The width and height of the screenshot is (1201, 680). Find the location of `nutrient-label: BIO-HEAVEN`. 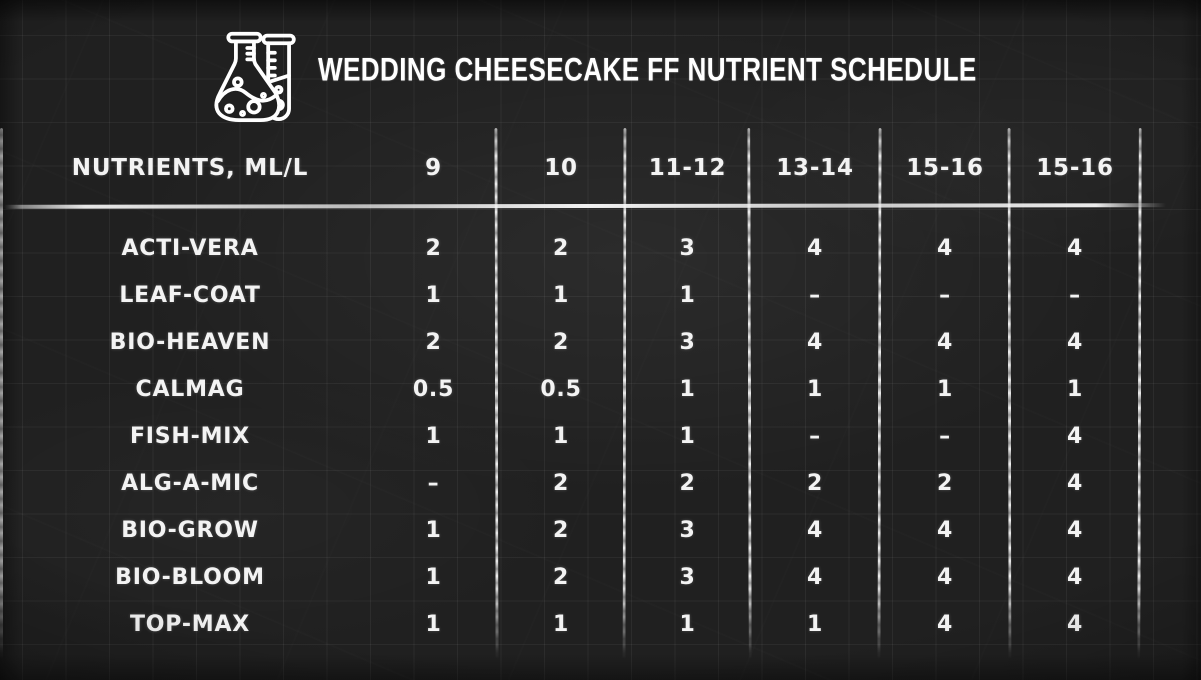

nutrient-label: BIO-HEAVEN is located at coordinates (190, 342).